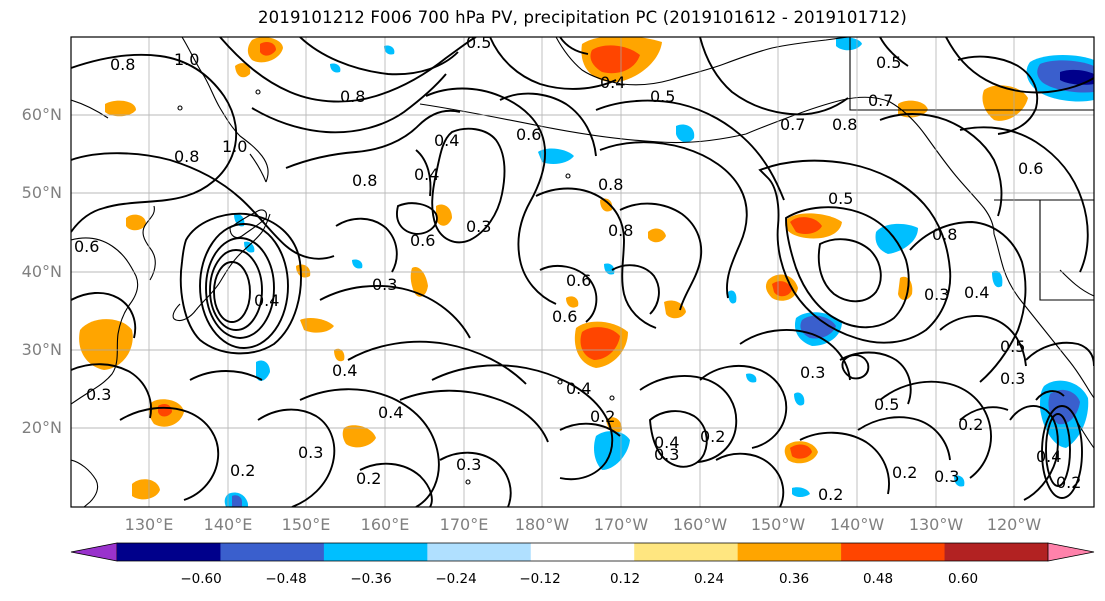 The image size is (1105, 601). What do you see at coordinates (41, 349) in the screenshot?
I see `lat-label: 30°N` at bounding box center [41, 349].